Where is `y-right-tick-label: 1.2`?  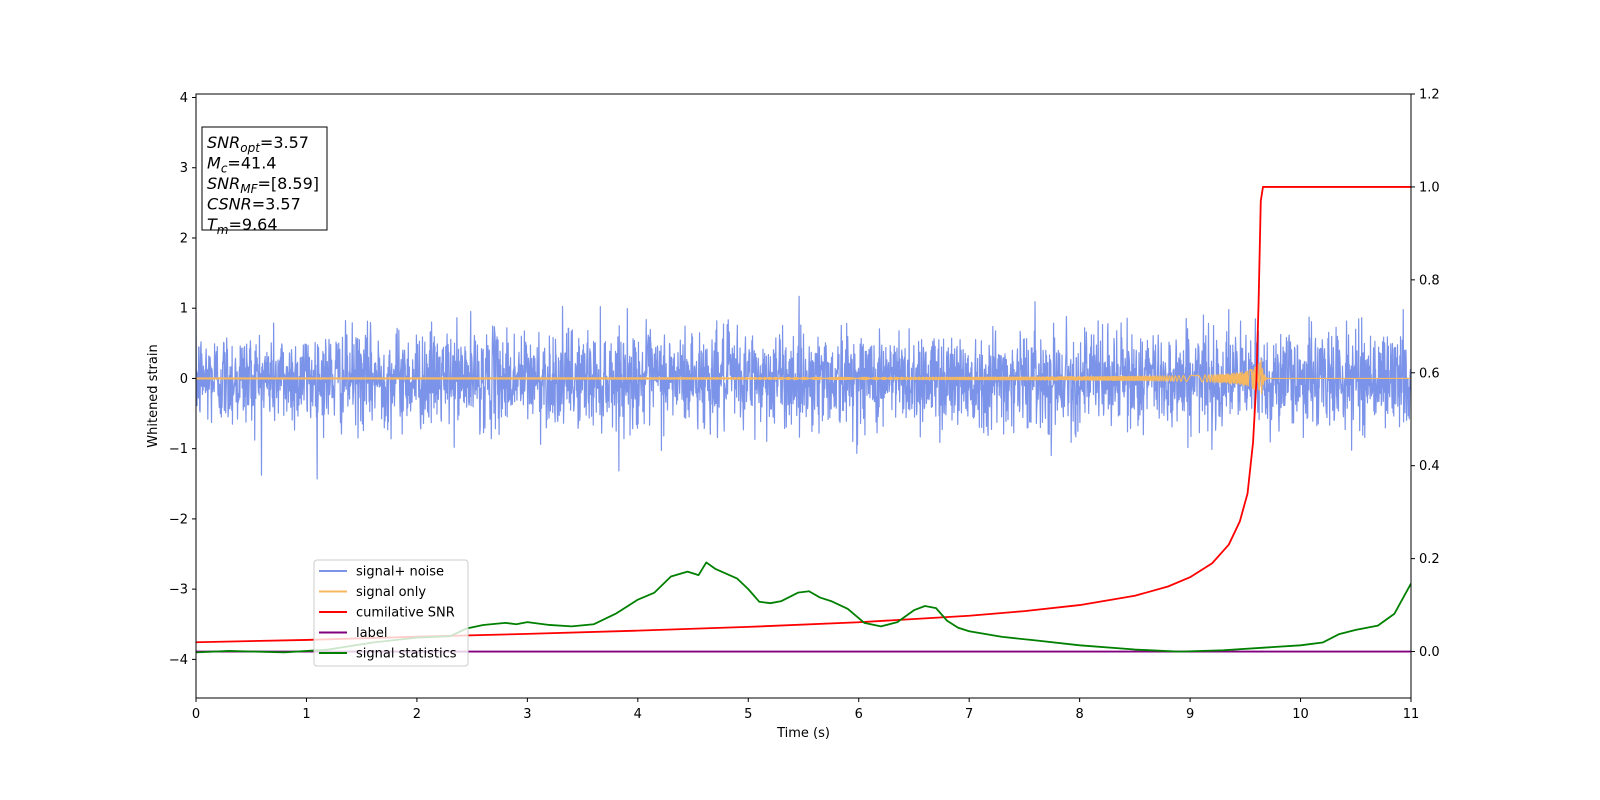 y-right-tick-label: 1.2 is located at coordinates (1429, 95).